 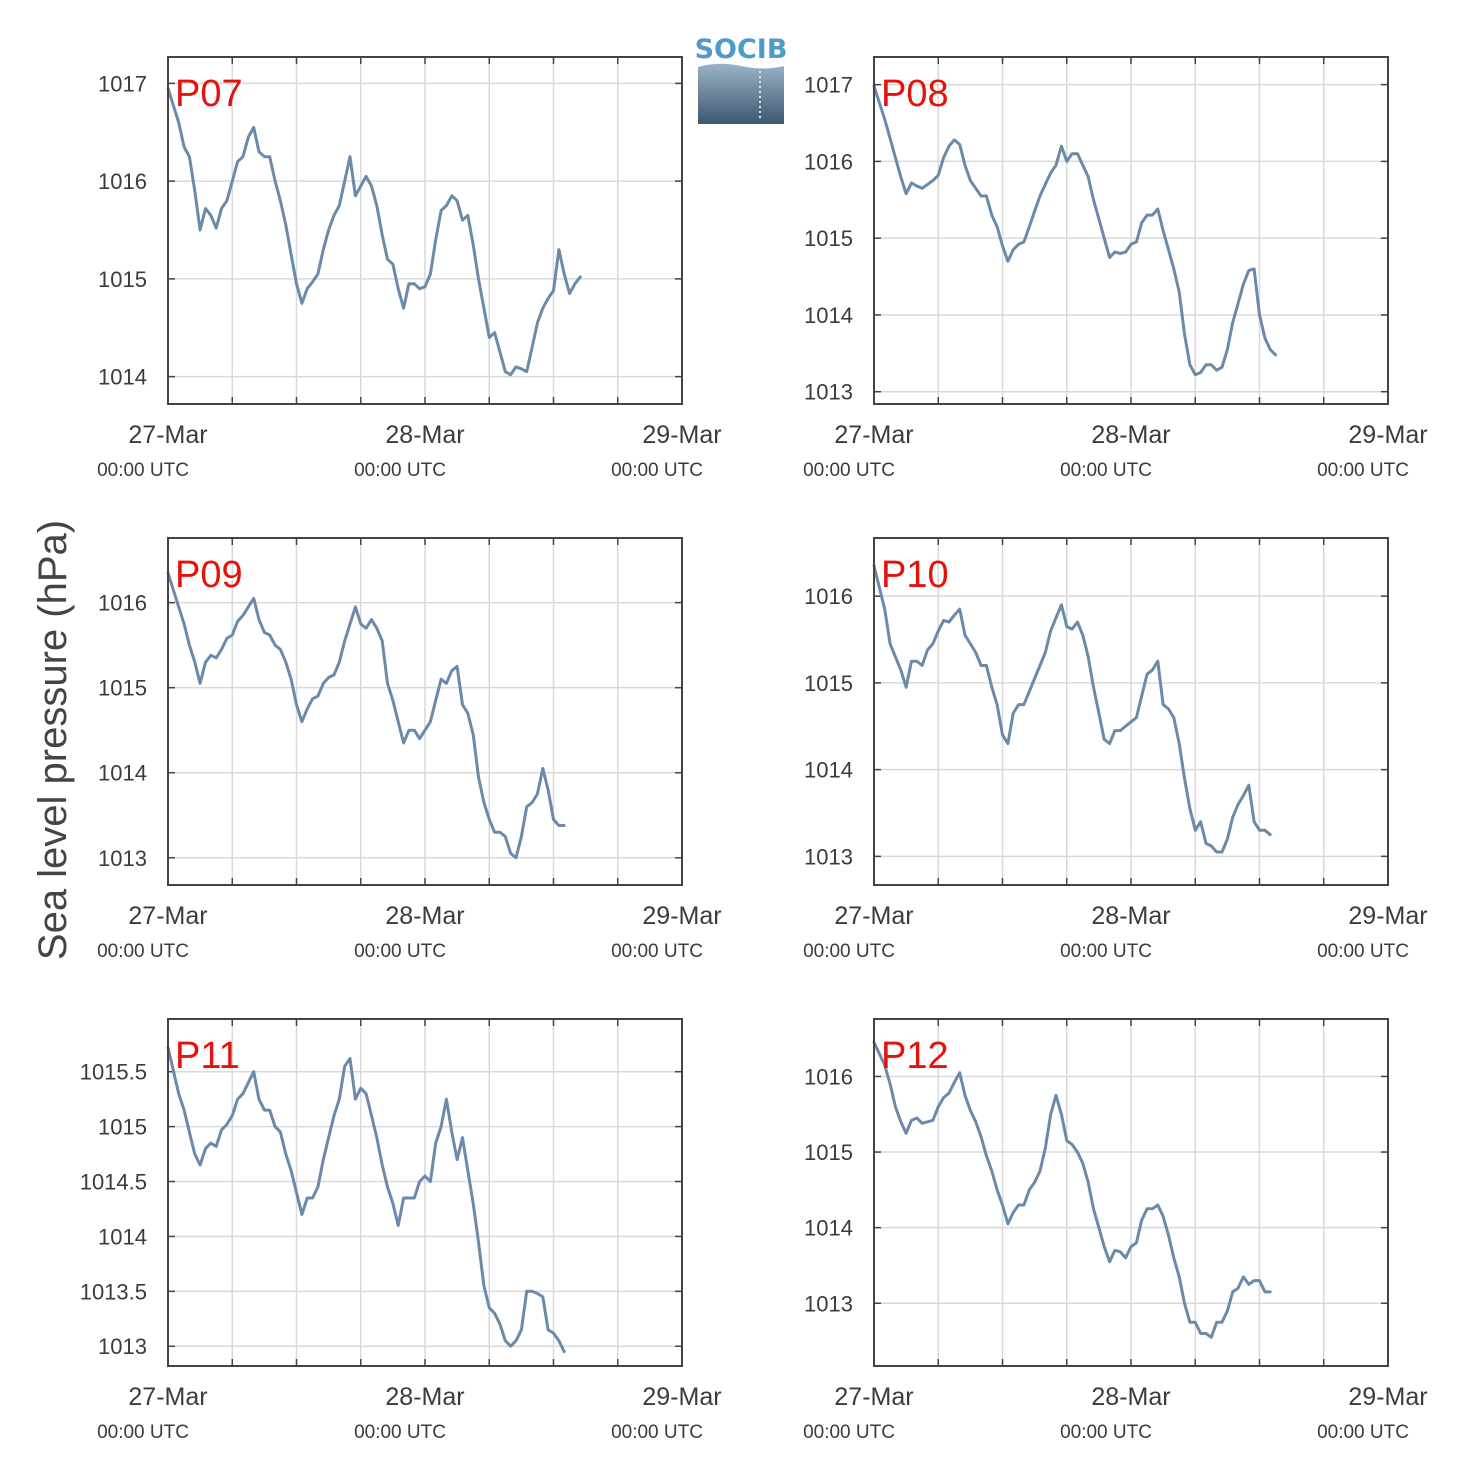 What do you see at coordinates (741, 93) in the screenshot?
I see `logo-wave-shape` at bounding box center [741, 93].